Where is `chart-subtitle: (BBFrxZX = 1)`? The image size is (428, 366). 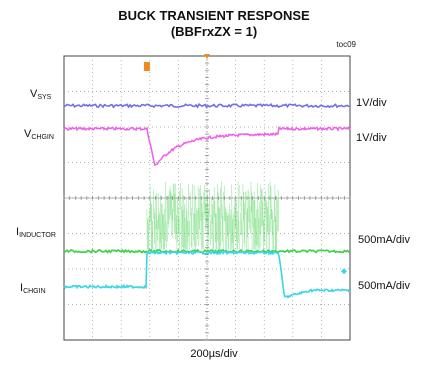
chart-subtitle: (BBFrxZX = 1) is located at coordinates (214, 31).